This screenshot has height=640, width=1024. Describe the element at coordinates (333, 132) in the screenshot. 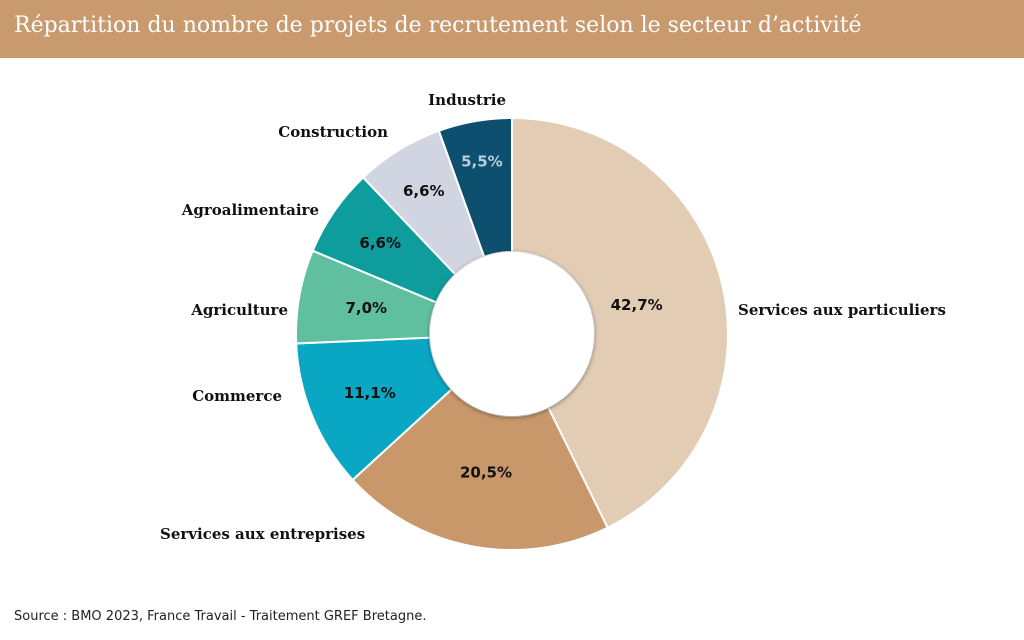

I see `category-label-construction: Construction` at that location.